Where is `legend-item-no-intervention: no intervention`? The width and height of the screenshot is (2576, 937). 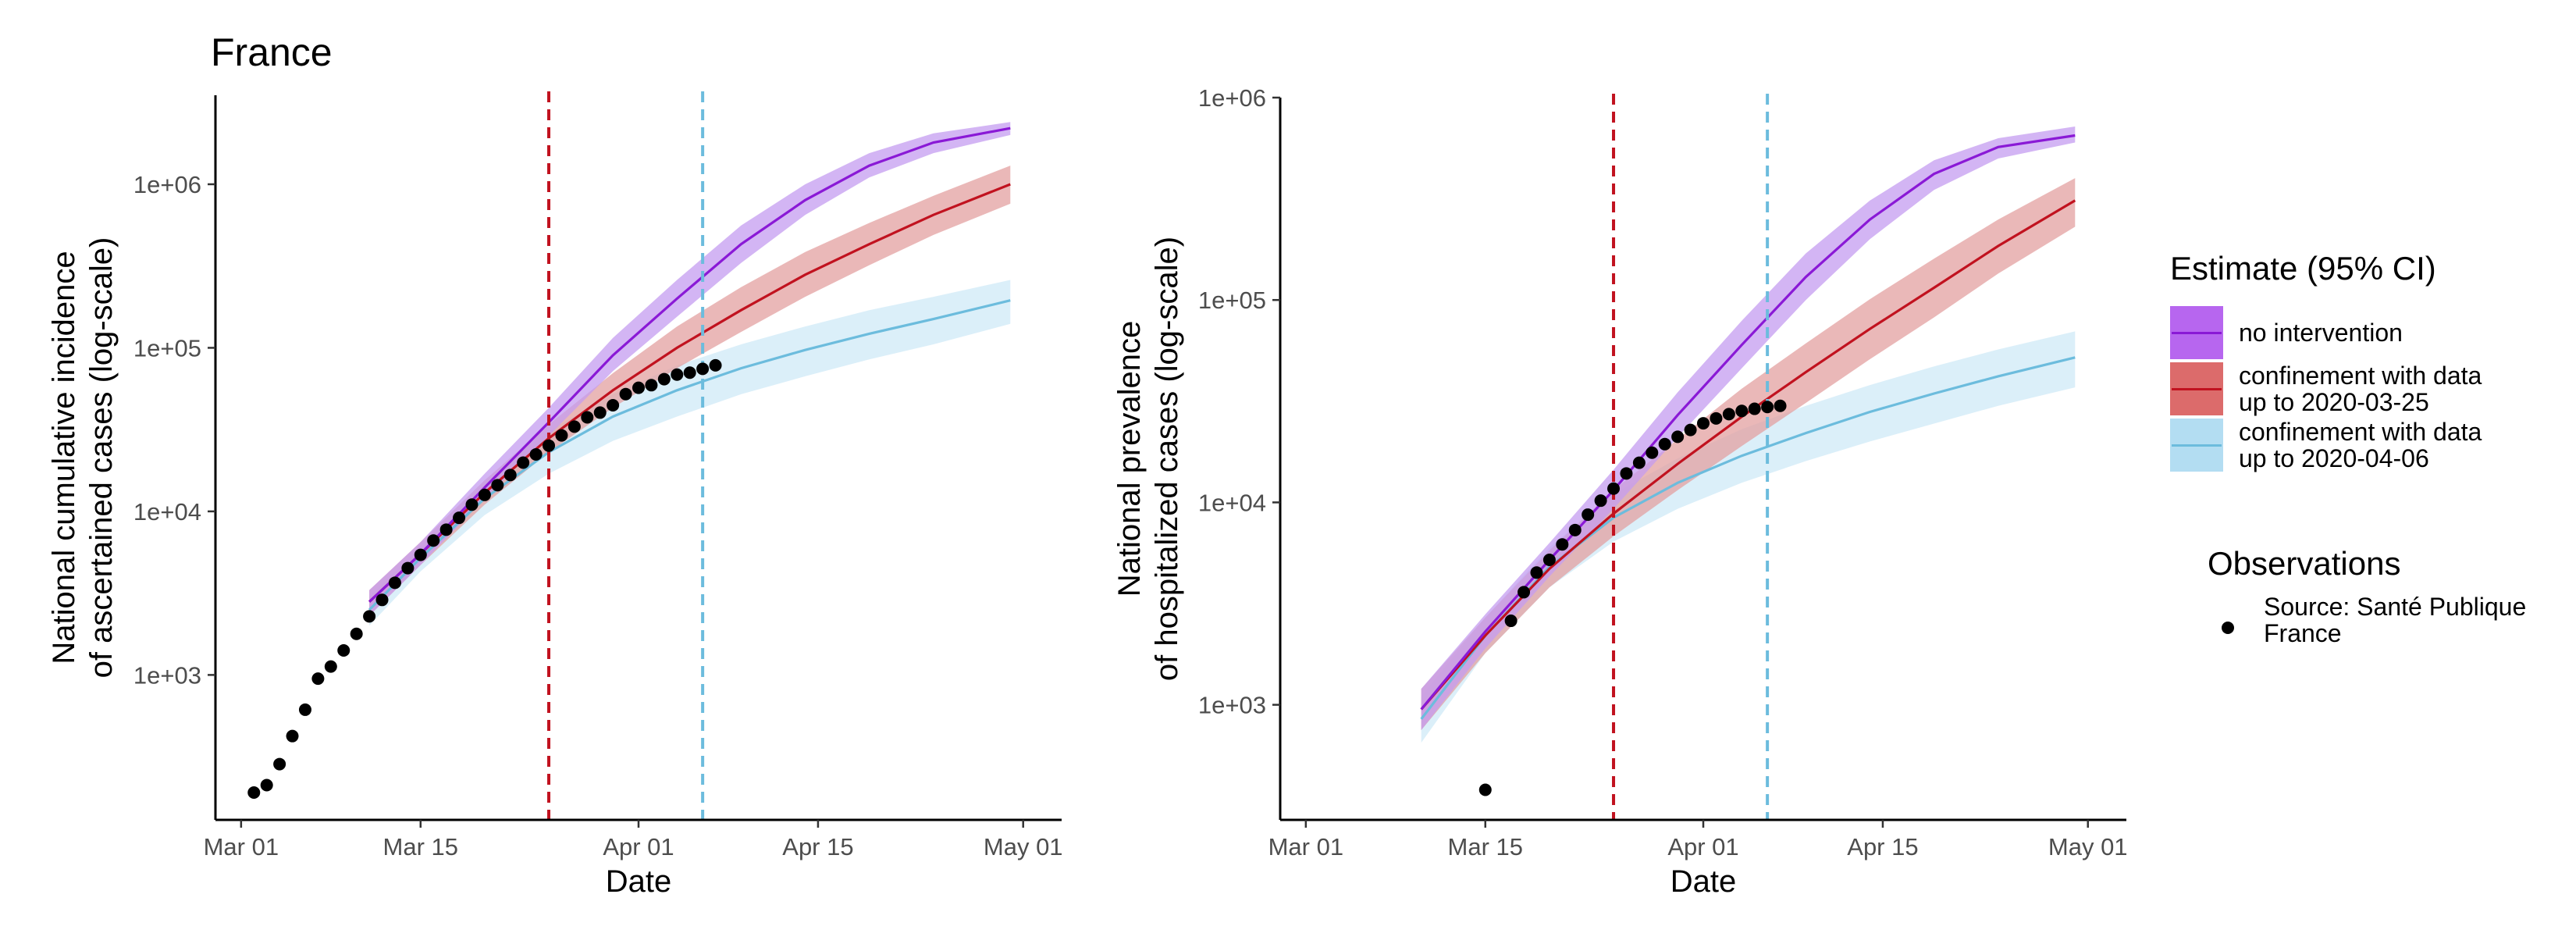
legend-item-no-intervention: no intervention is located at coordinates (2373, 332).